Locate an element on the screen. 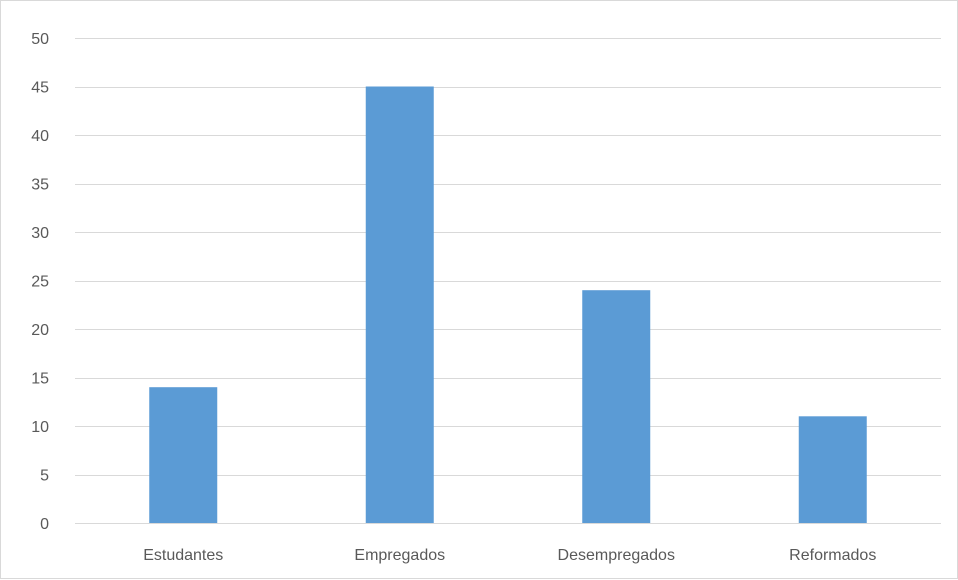 The height and width of the screenshot is (580, 958). bar-estudantes is located at coordinates (183, 455).